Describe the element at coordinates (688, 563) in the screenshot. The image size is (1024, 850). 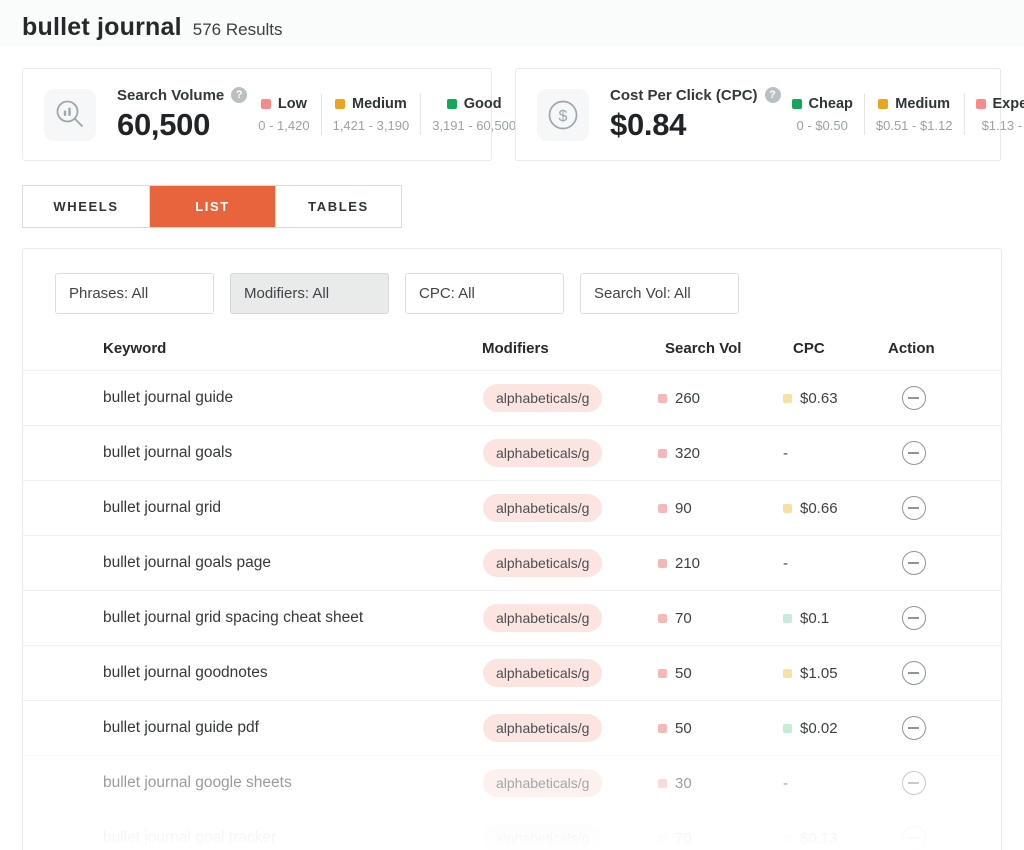
I see `search-vol-value: 210` at that location.